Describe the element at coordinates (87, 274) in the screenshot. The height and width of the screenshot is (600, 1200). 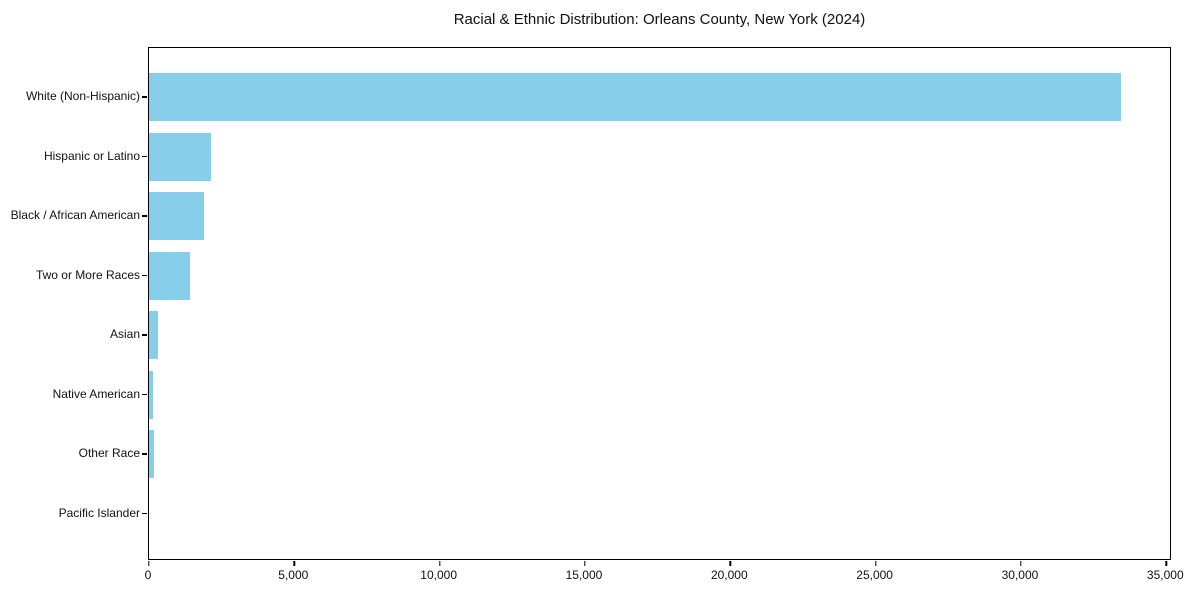
I see `y-axis-label: Two or More Races` at that location.